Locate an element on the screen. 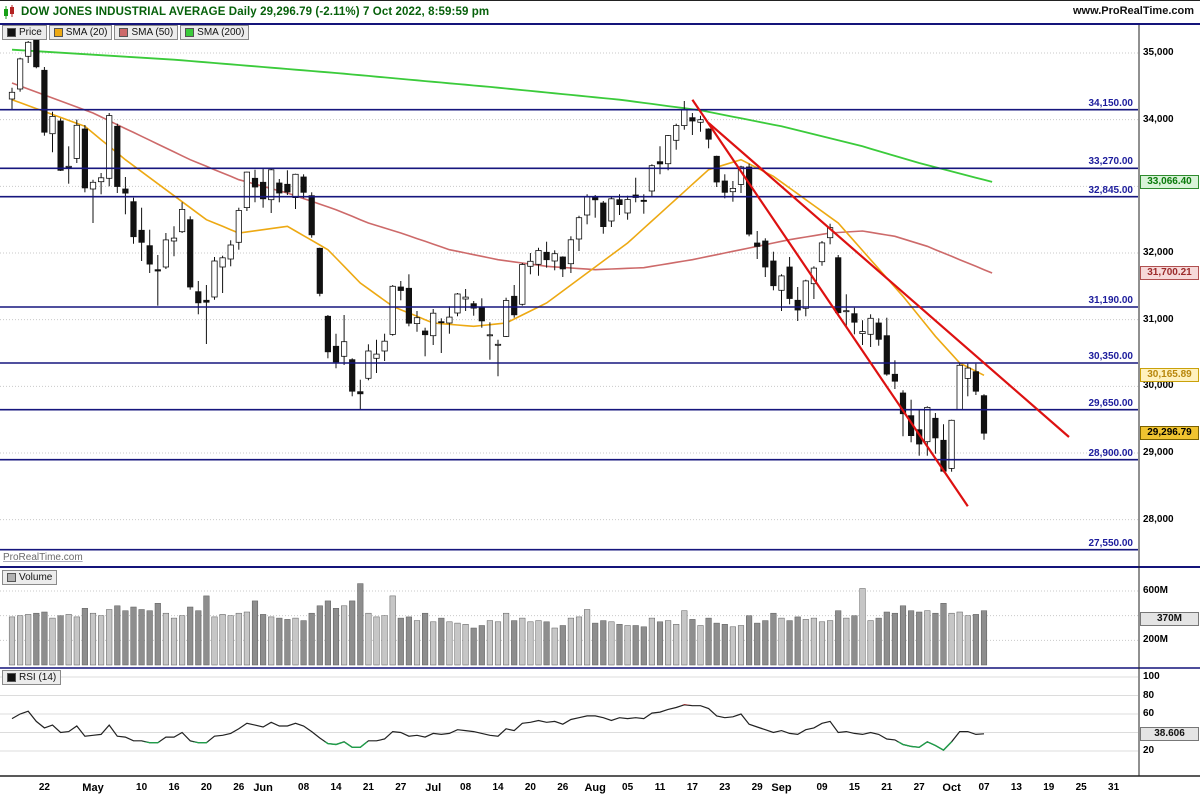  rsi-axis-tick: 100 is located at coordinates (1151, 676).